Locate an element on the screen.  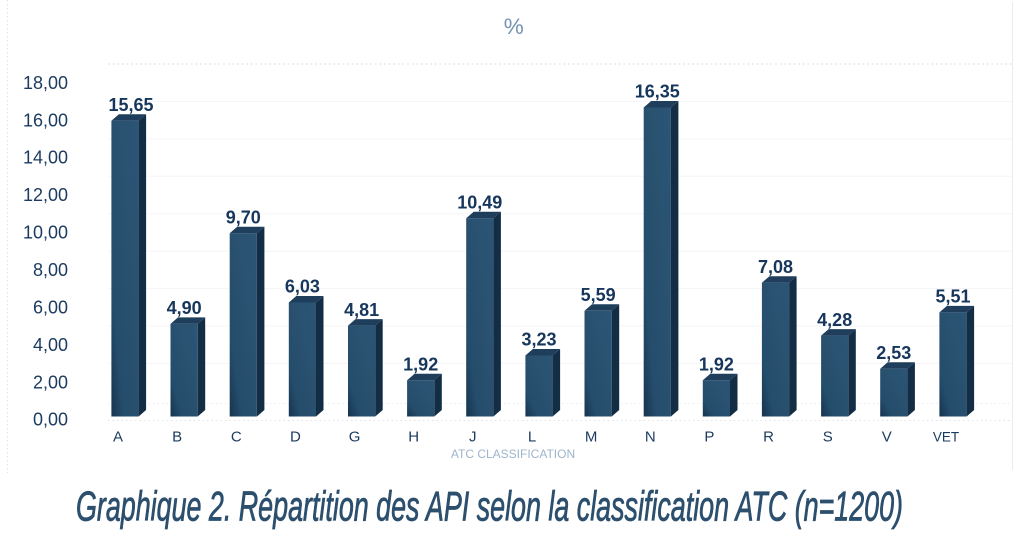
svg-text: 4,90 is located at coordinates (184, 308).